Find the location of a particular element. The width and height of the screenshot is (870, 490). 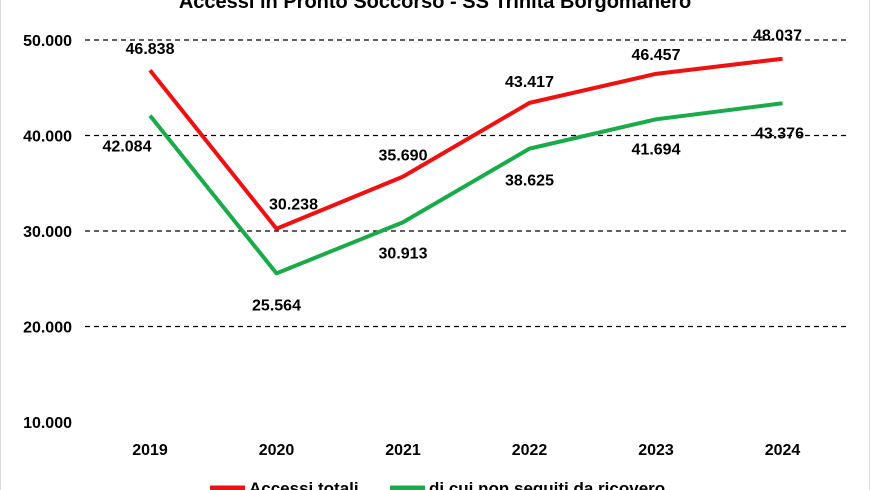

x-tick-label: 2021 is located at coordinates (403, 450).